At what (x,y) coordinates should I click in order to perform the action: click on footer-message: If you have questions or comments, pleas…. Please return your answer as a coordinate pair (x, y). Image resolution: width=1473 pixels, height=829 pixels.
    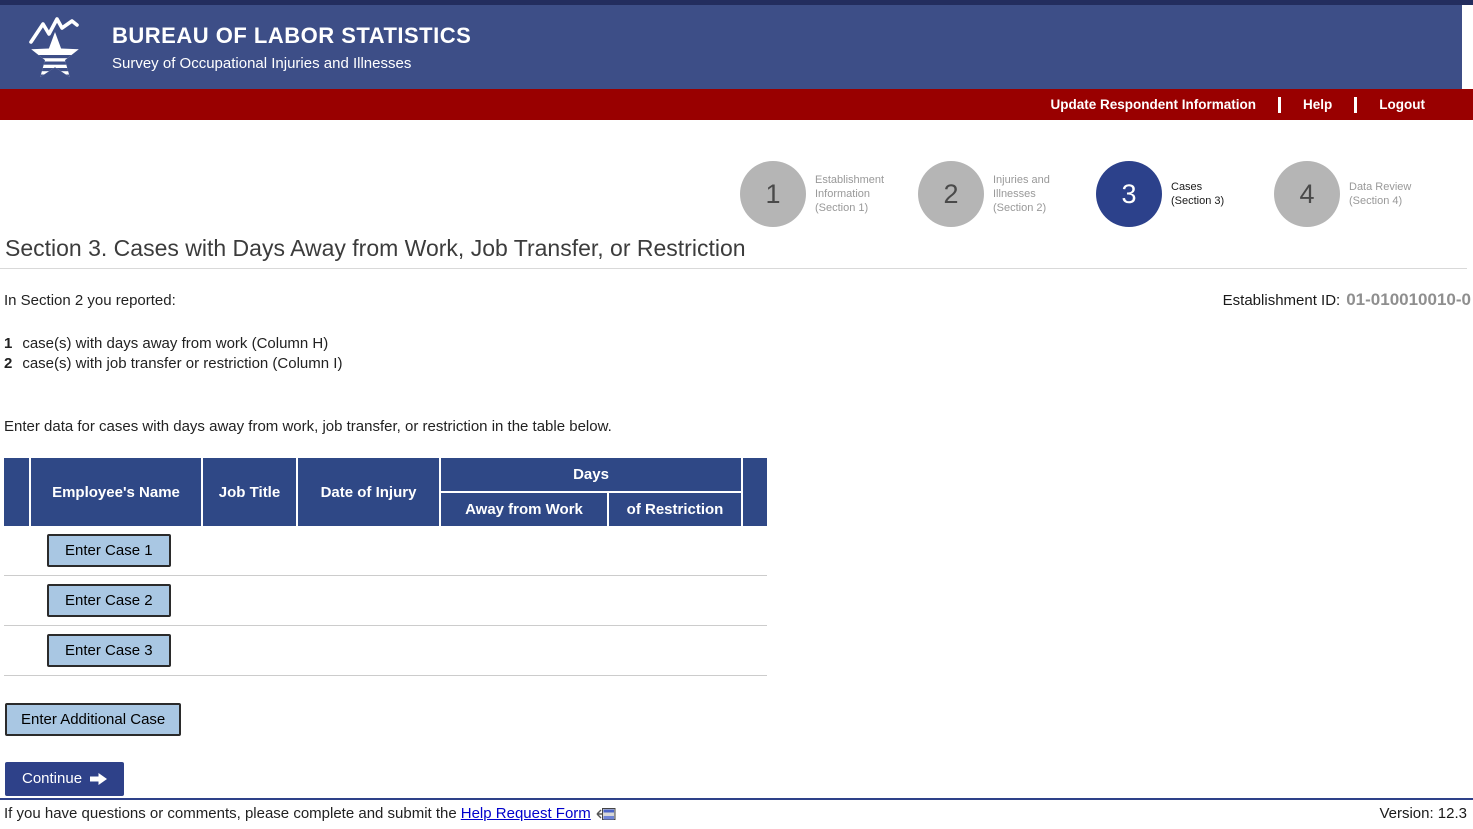
    Looking at the image, I should click on (230, 813).